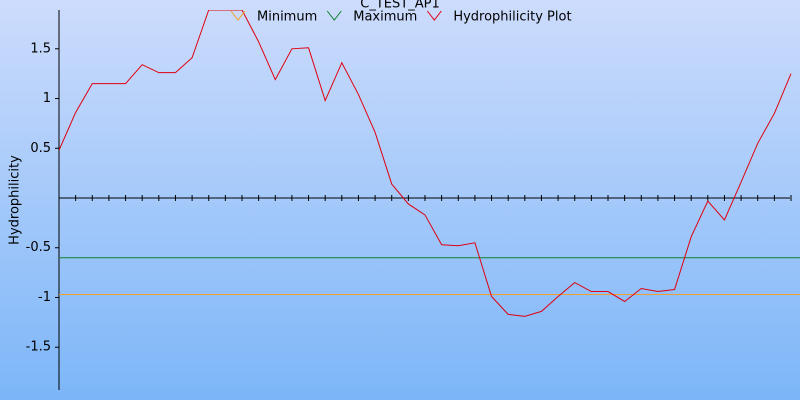  I want to click on legend-label: Minimum, so click(287, 17).